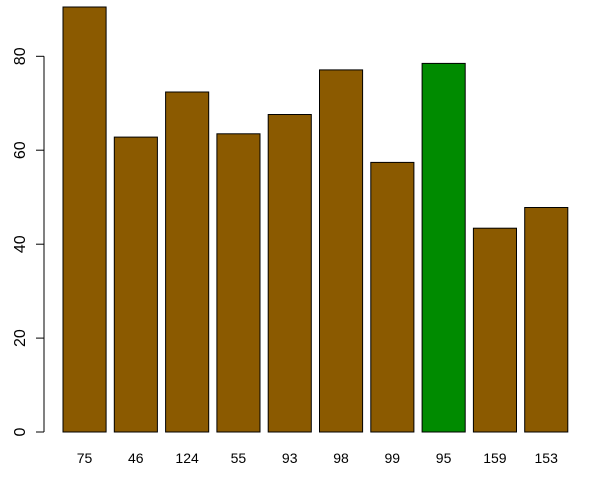  I want to click on x-tick-label-55: 55, so click(239, 458).